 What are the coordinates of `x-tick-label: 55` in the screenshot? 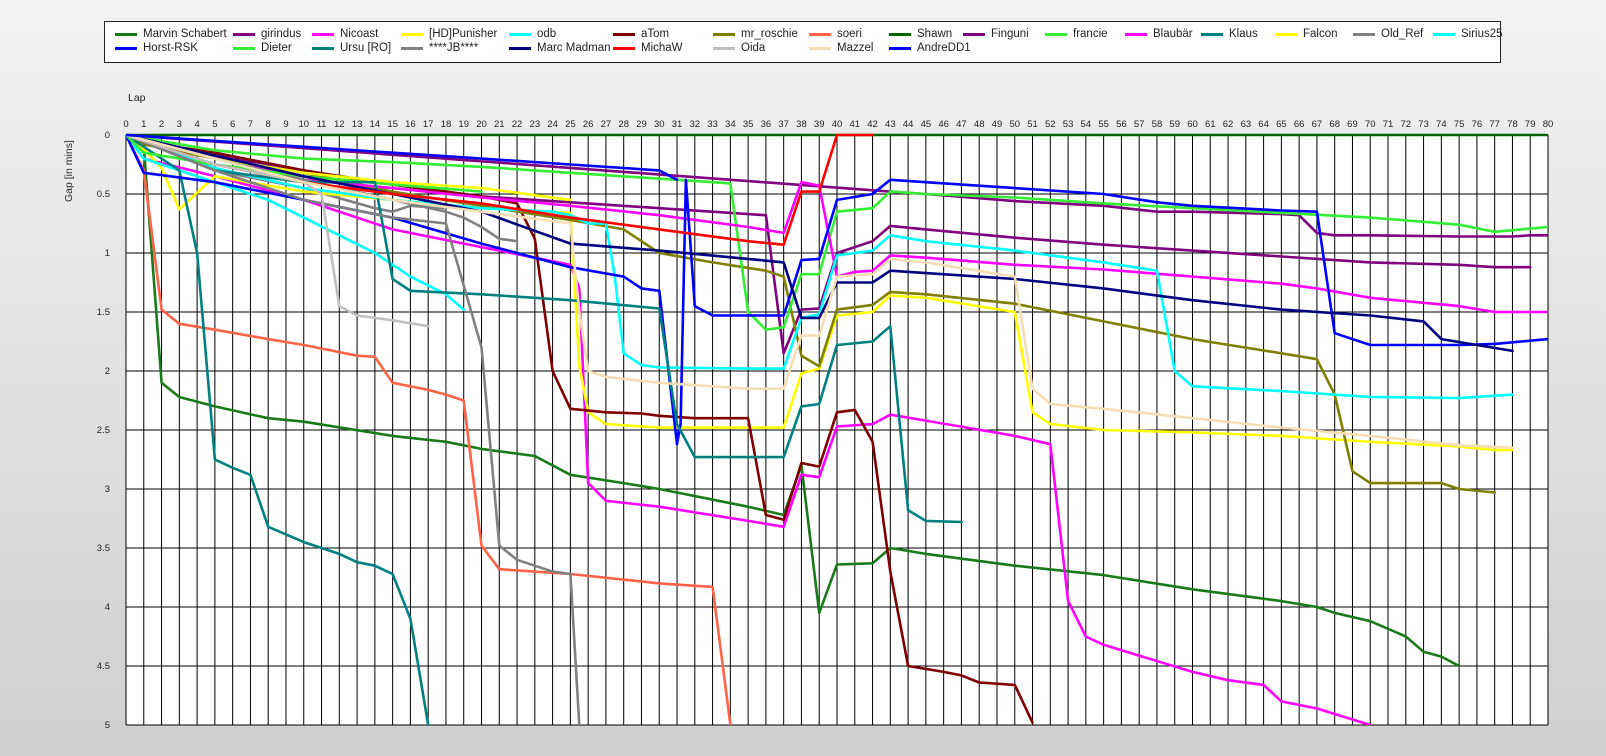 It's located at (1103, 124).